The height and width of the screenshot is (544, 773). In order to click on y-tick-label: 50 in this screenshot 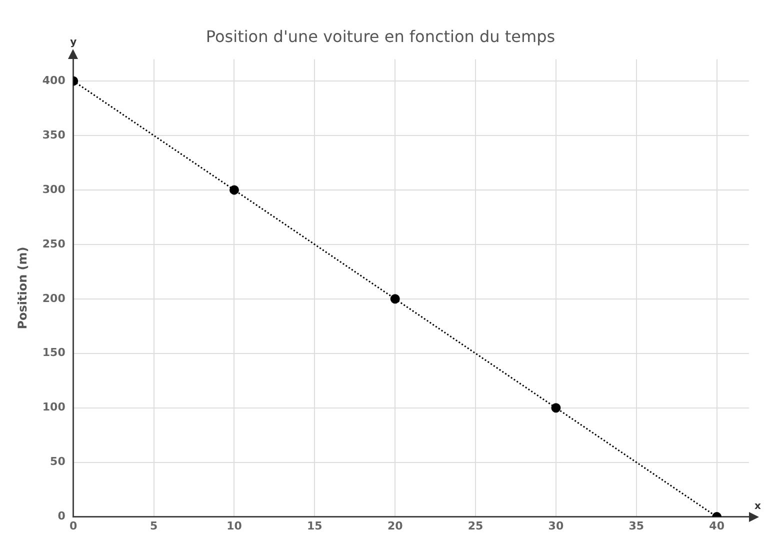, I will do `click(58, 461)`.